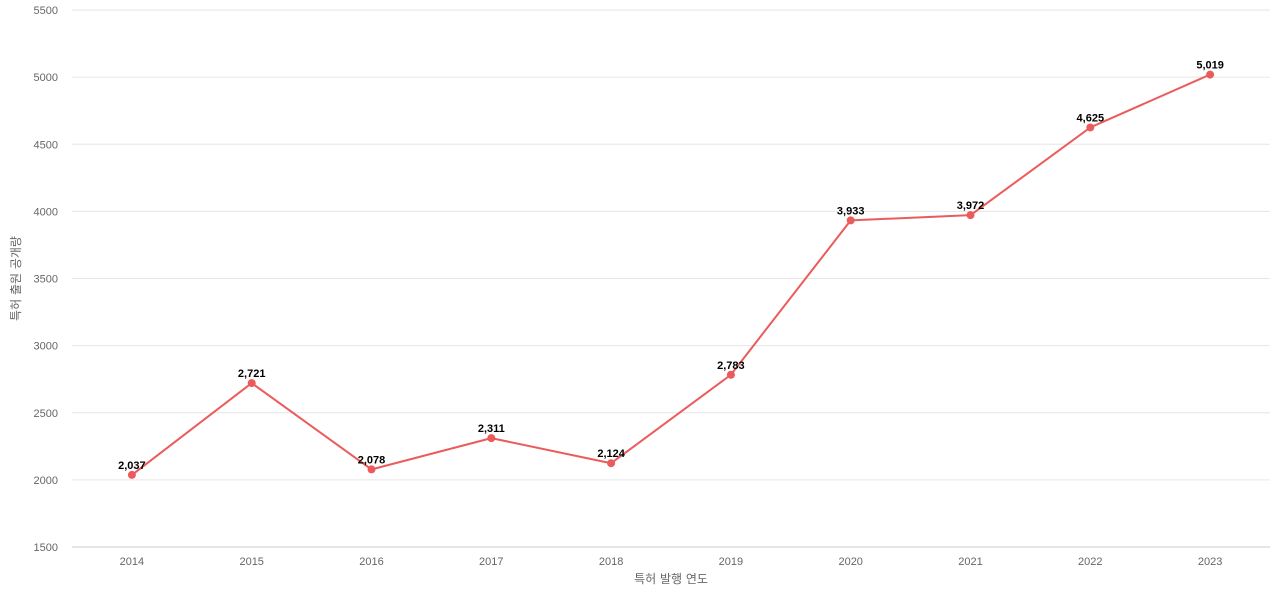 The width and height of the screenshot is (1280, 600). Describe the element at coordinates (132, 466) in the screenshot. I see `data-label: 2,037` at that location.